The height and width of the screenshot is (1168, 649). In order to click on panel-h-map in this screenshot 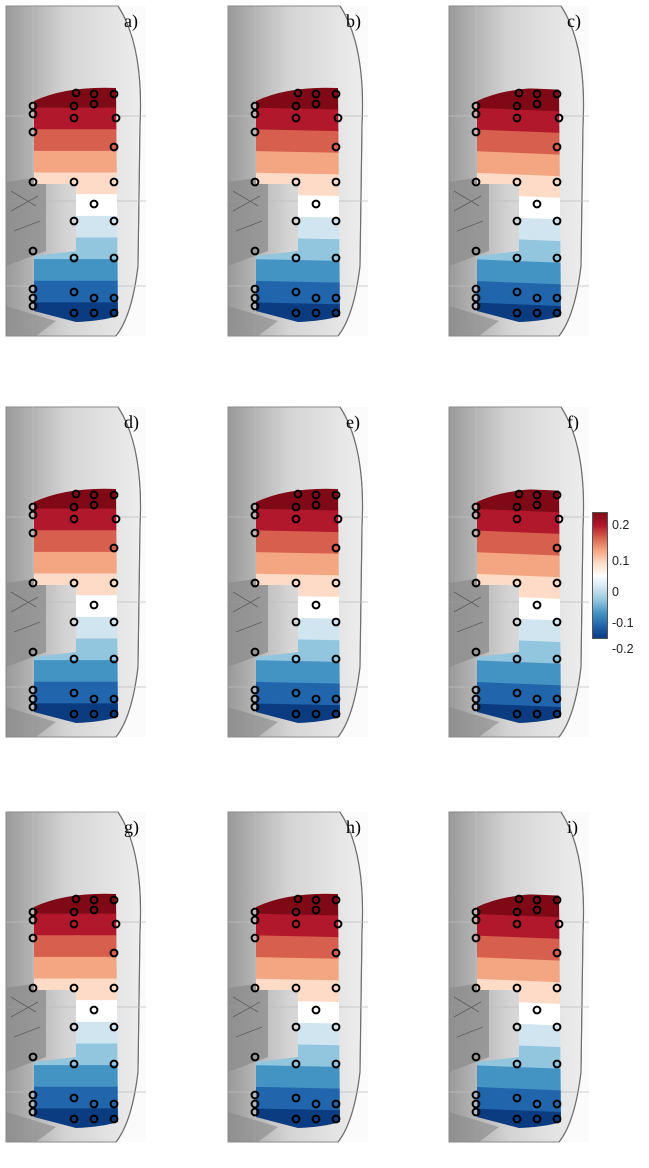, I will do `click(297, 977)`.